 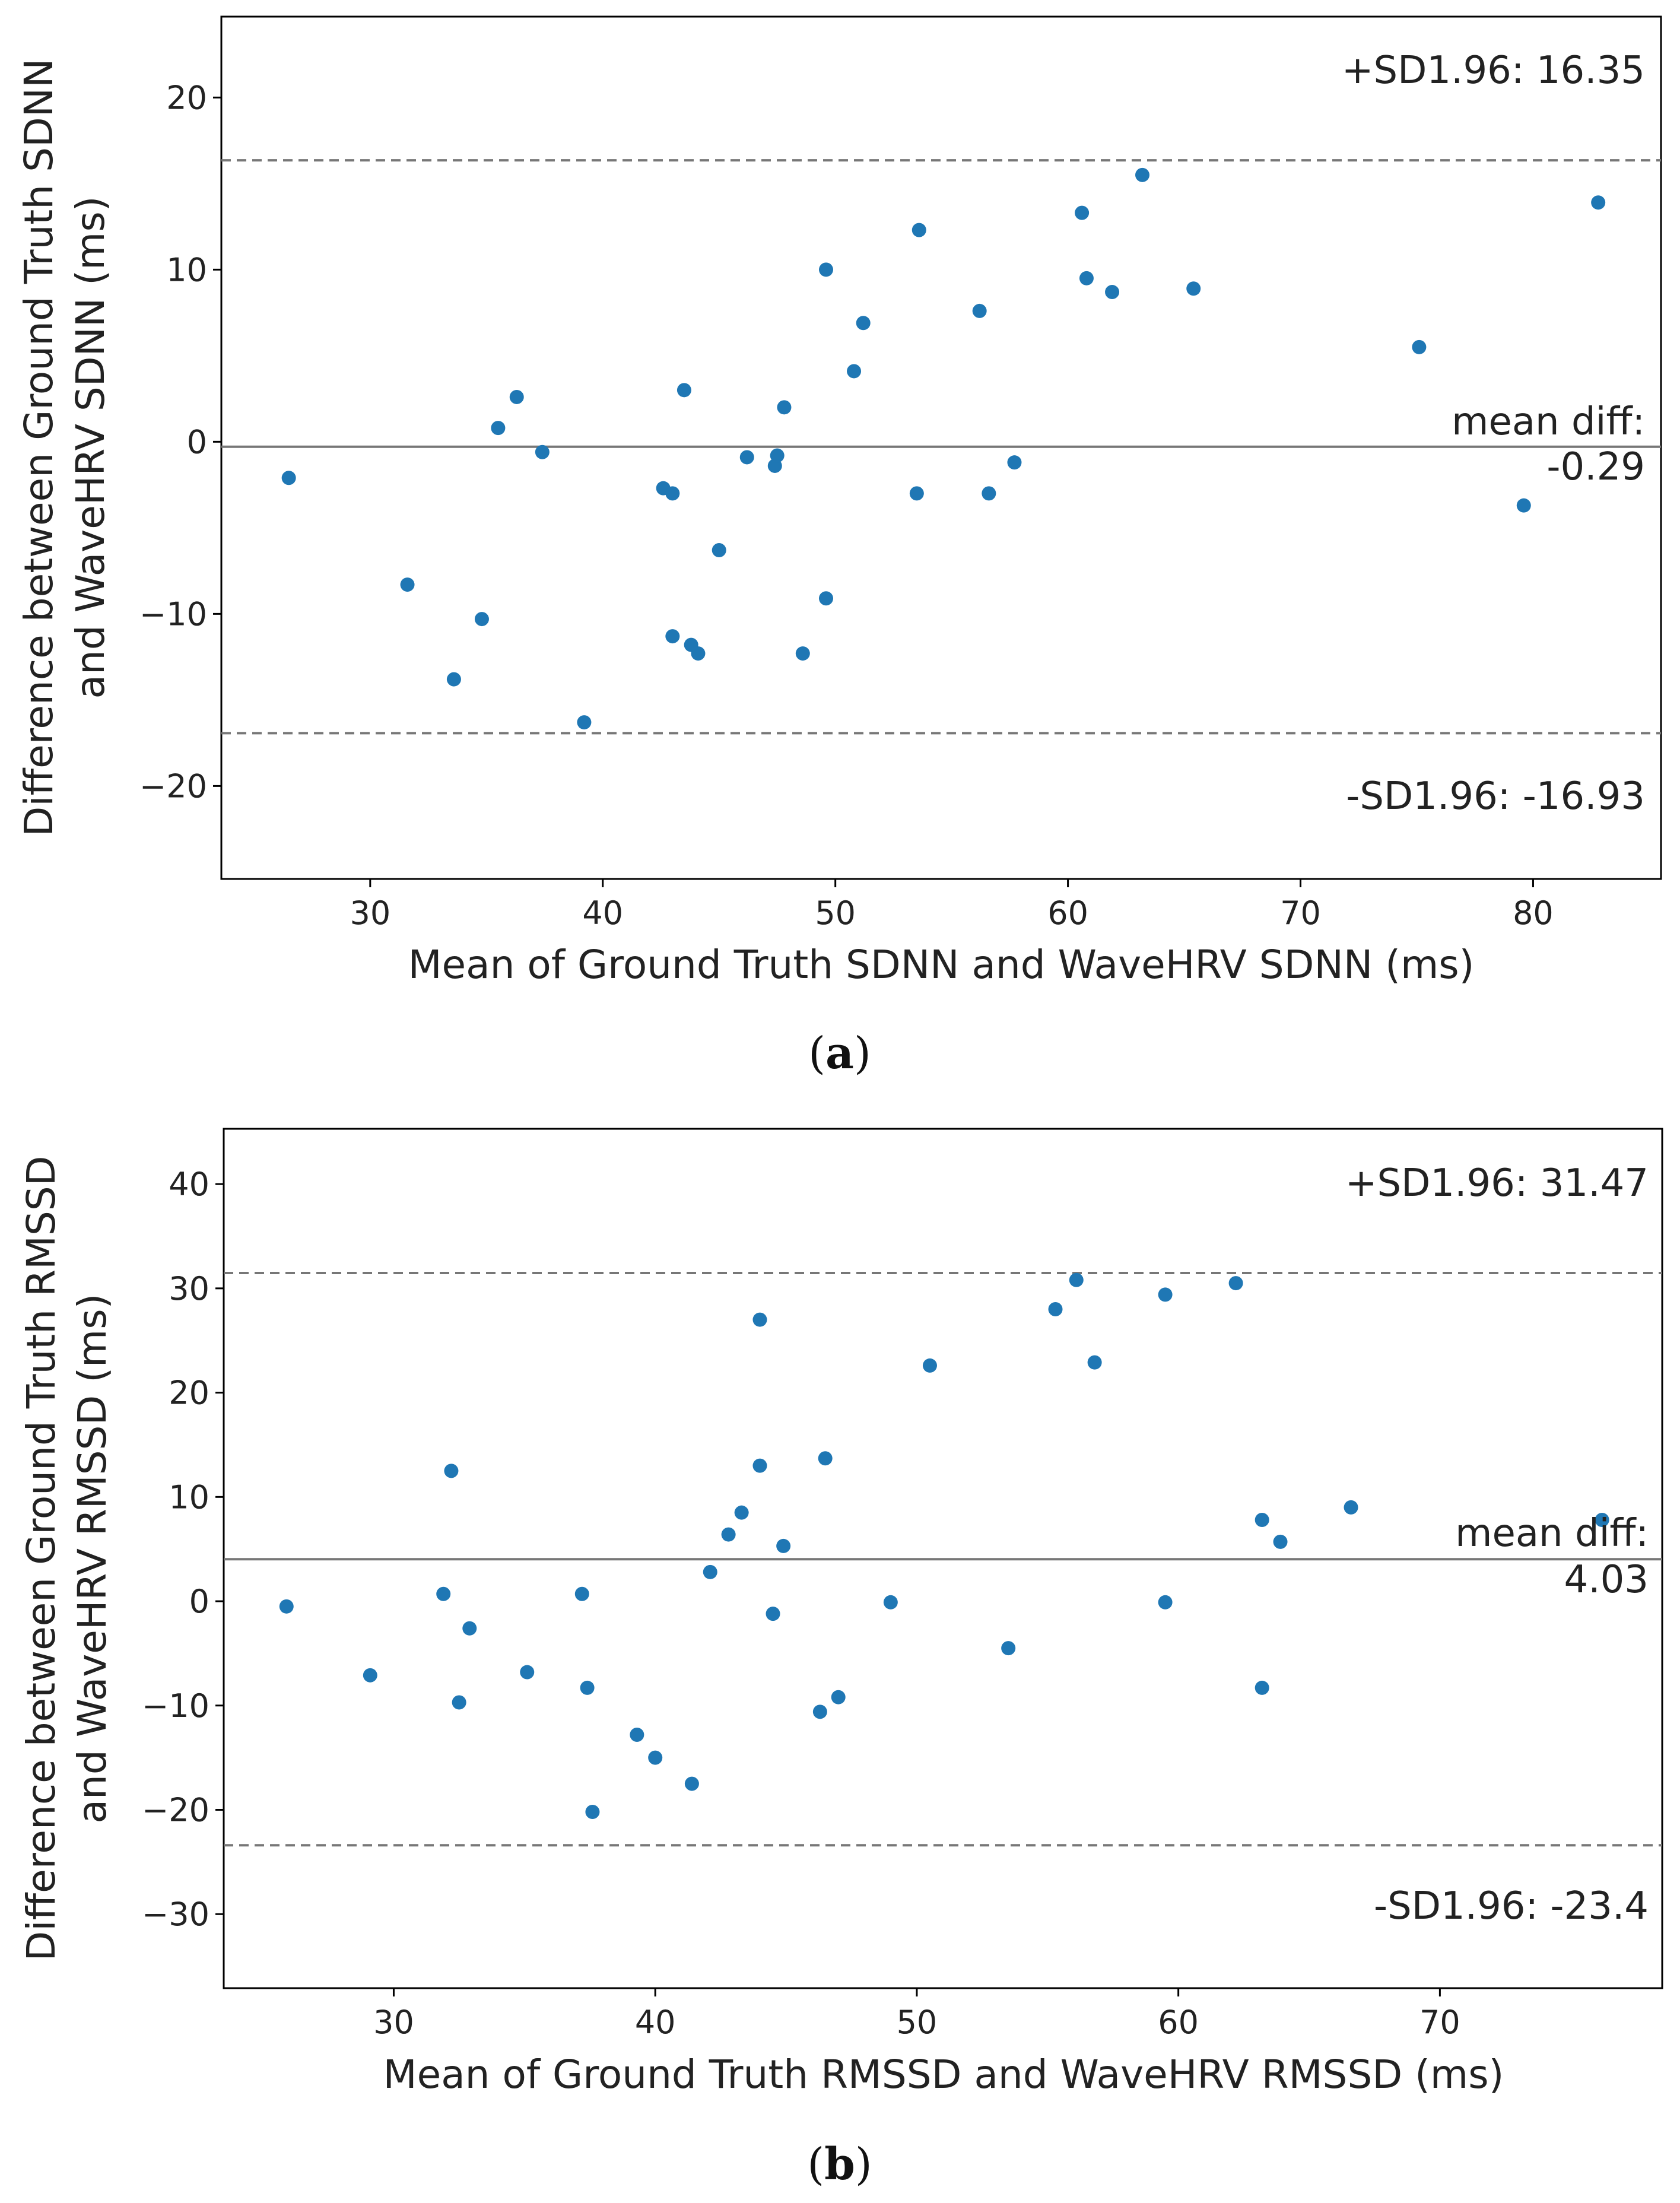 What do you see at coordinates (1495, 796) in the screenshot?
I see `lower-loa-label: -SD1.96: -16.93` at bounding box center [1495, 796].